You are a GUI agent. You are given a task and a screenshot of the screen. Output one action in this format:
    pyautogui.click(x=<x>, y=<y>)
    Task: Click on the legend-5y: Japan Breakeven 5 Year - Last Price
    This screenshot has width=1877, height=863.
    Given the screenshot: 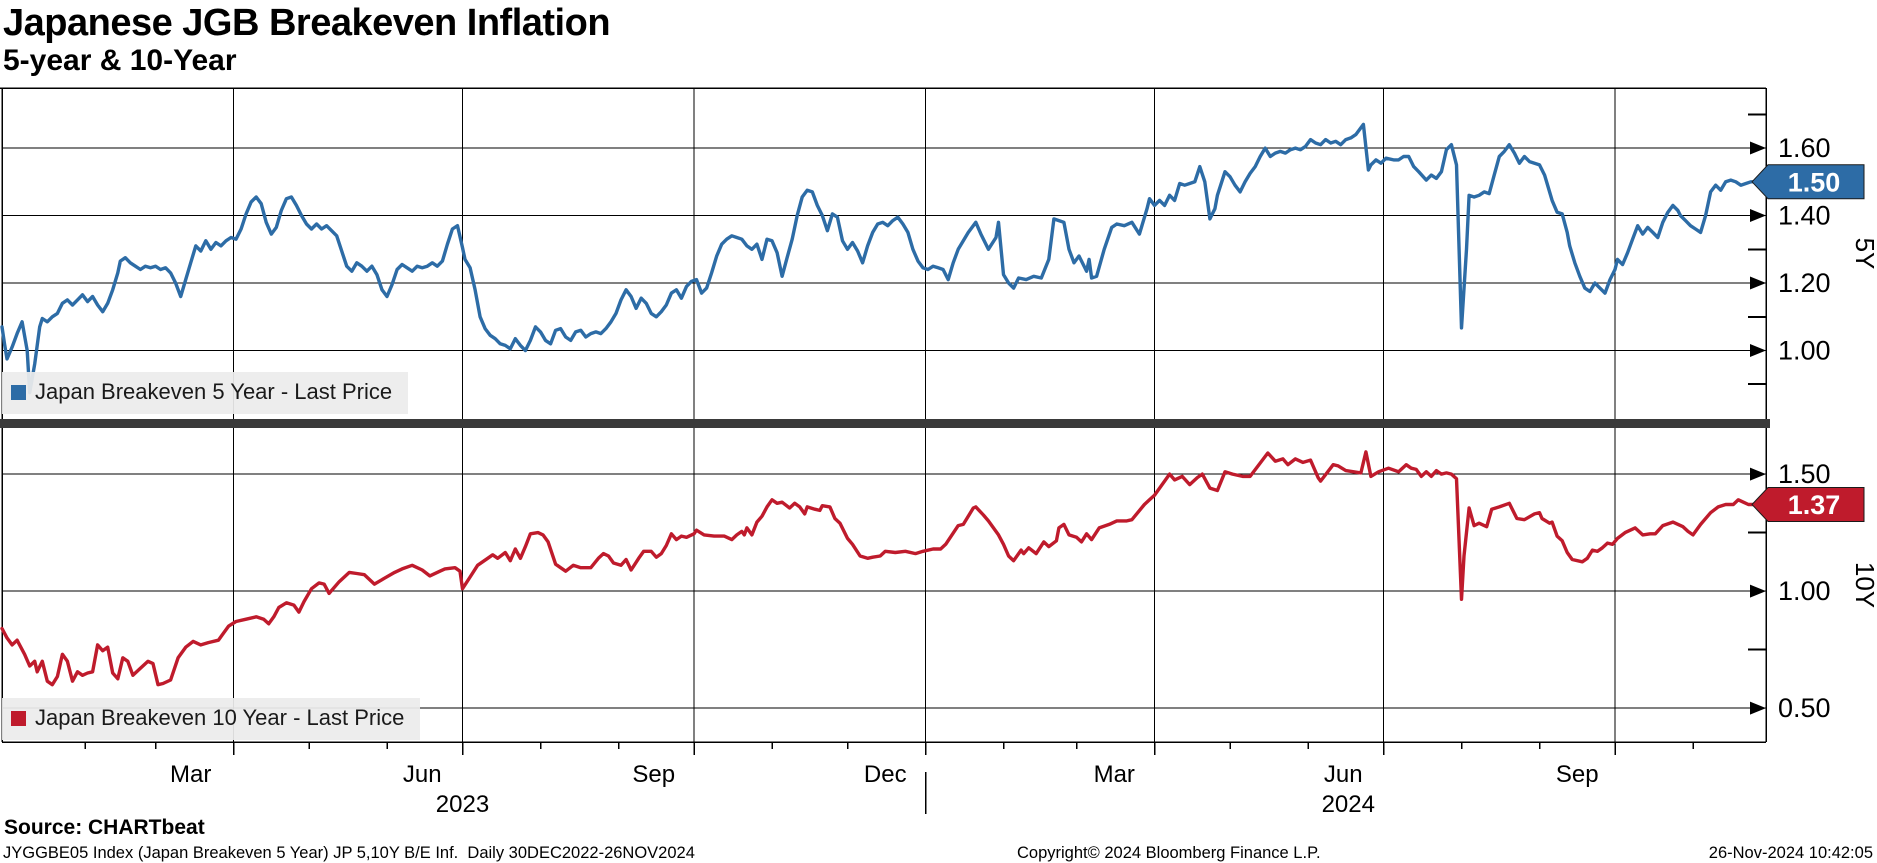 What is the action you would take?
    pyautogui.click(x=205, y=393)
    